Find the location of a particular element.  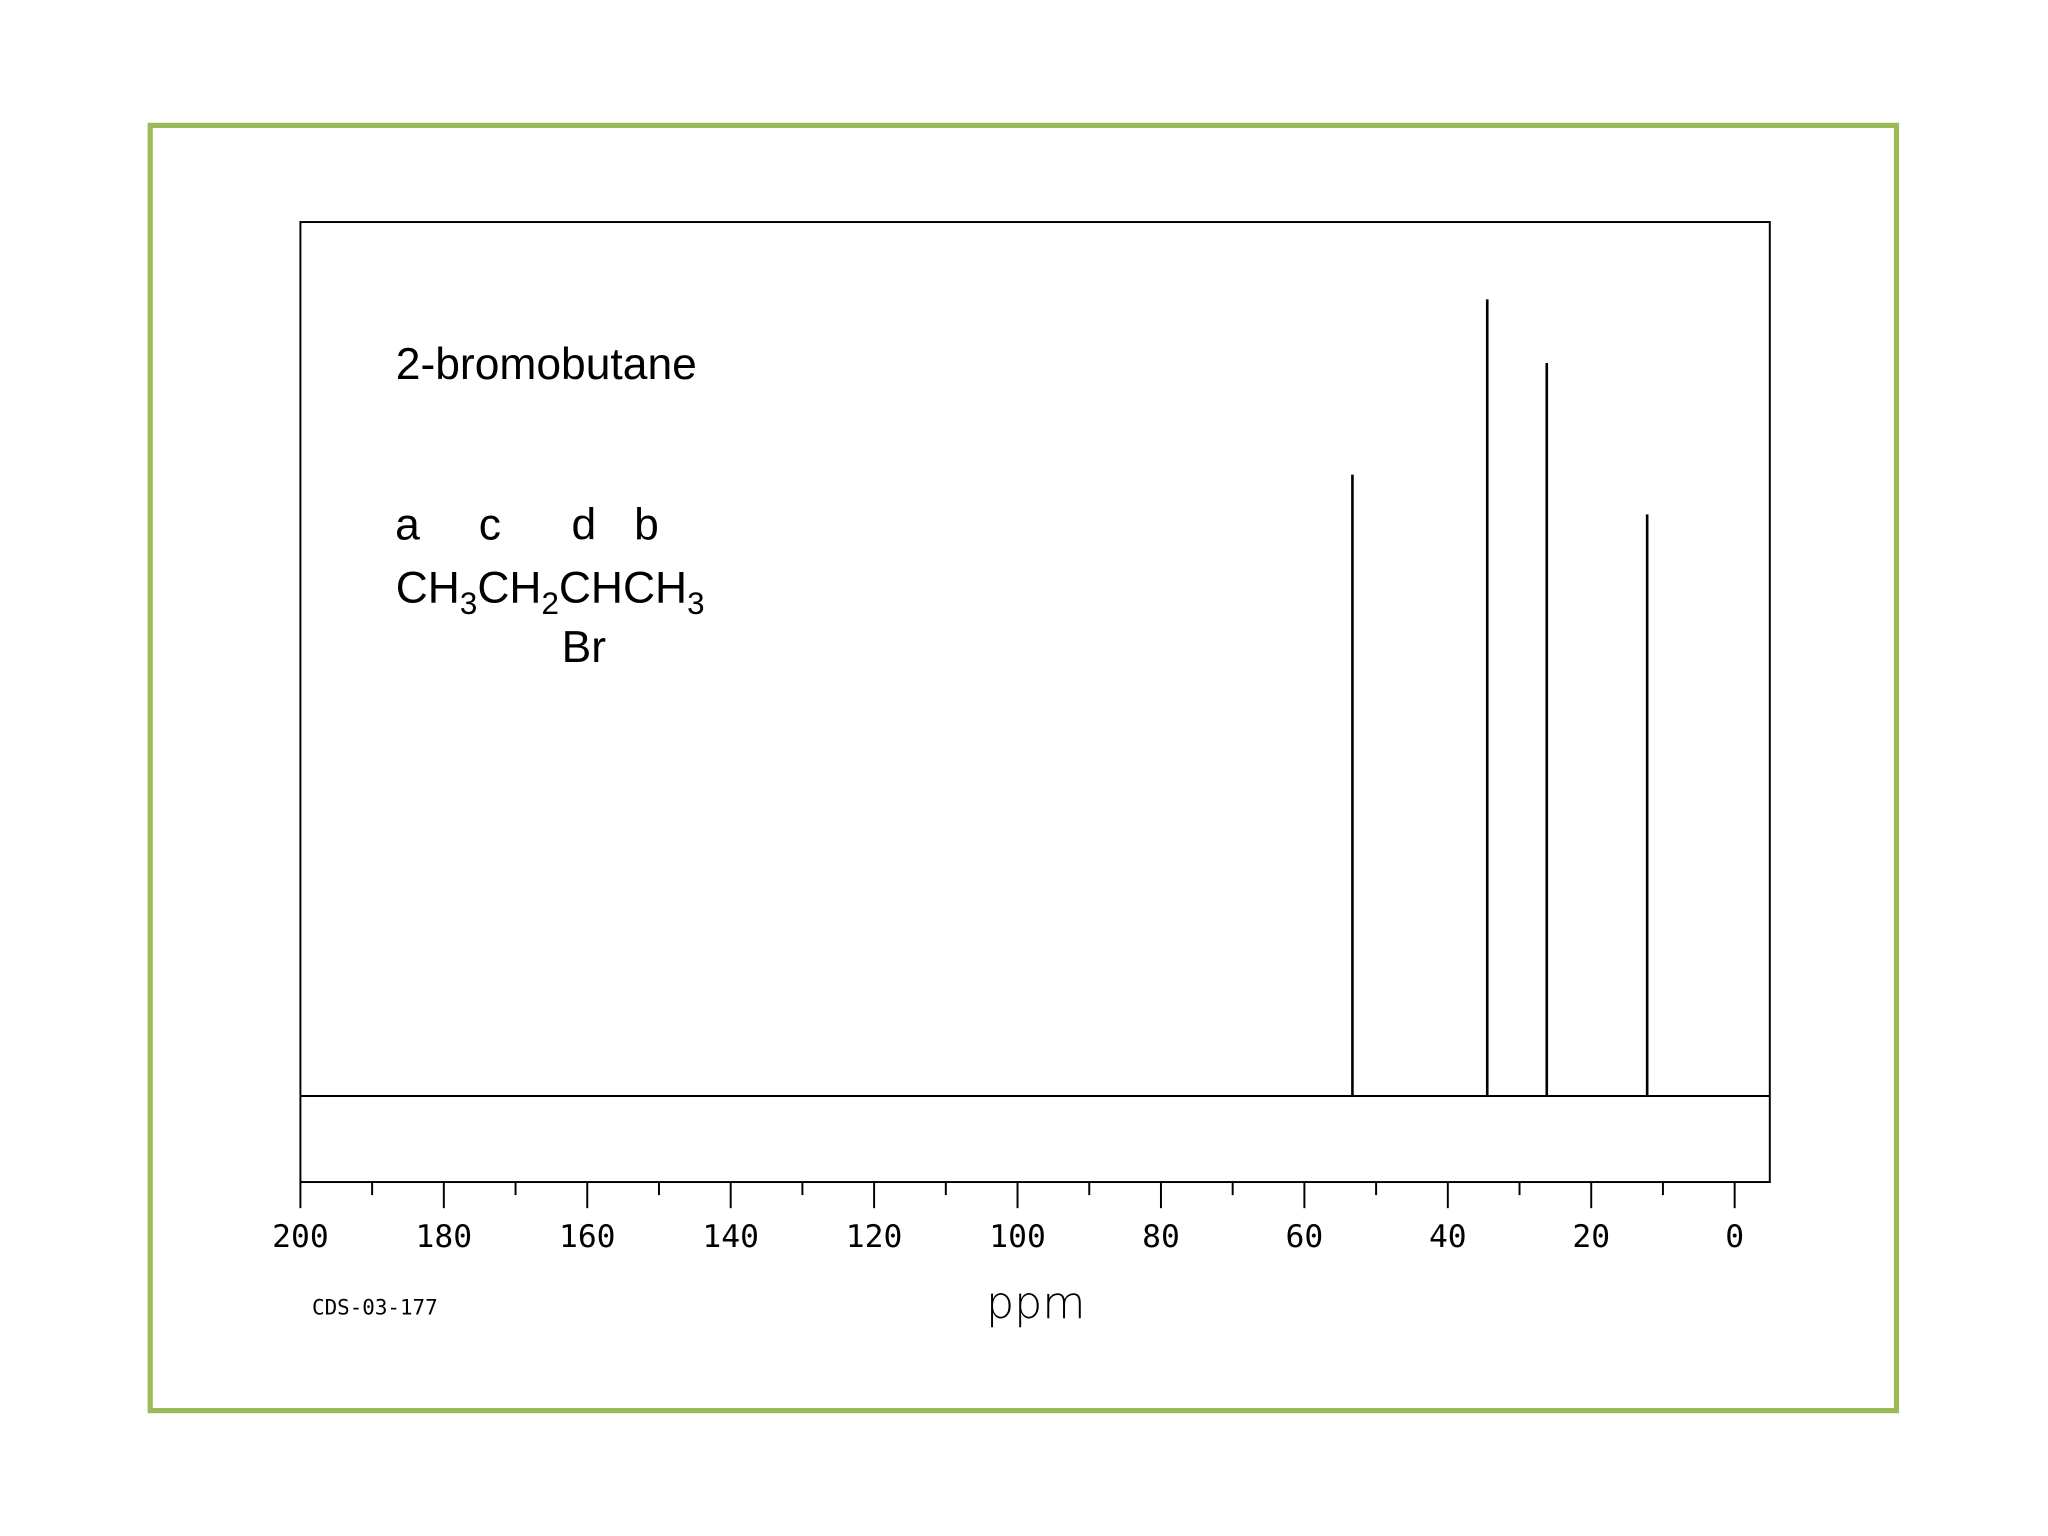

site-label: d is located at coordinates (583, 524).